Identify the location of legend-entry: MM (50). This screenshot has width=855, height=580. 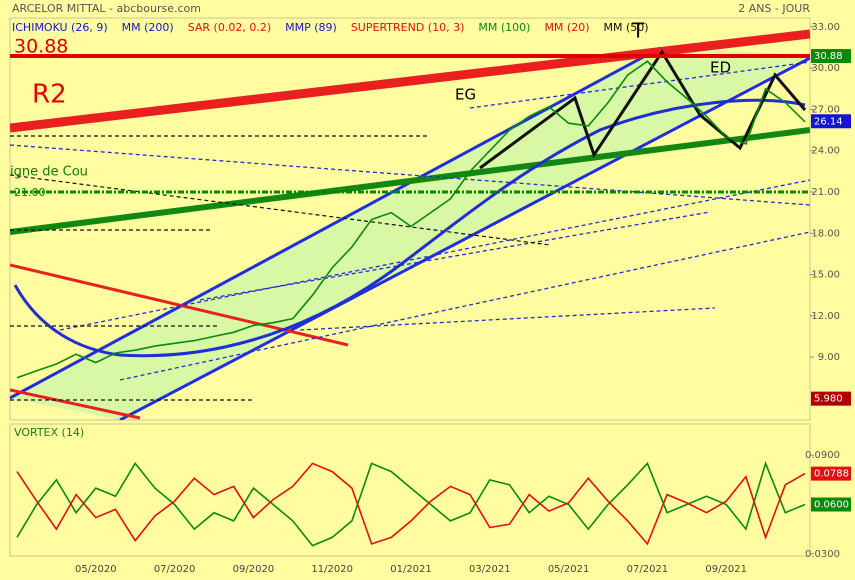
(626, 27).